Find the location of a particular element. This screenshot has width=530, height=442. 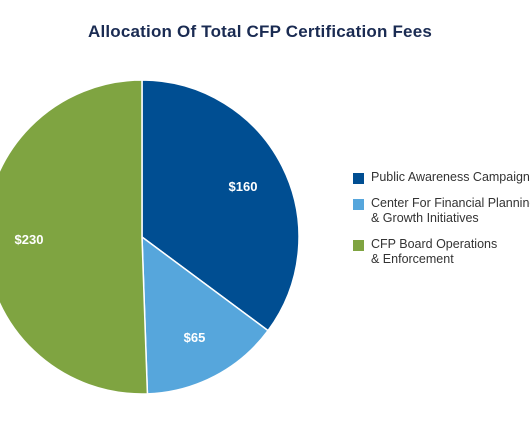

legend-item-public-awareness: Public Awareness Campaign is located at coordinates (441, 177).